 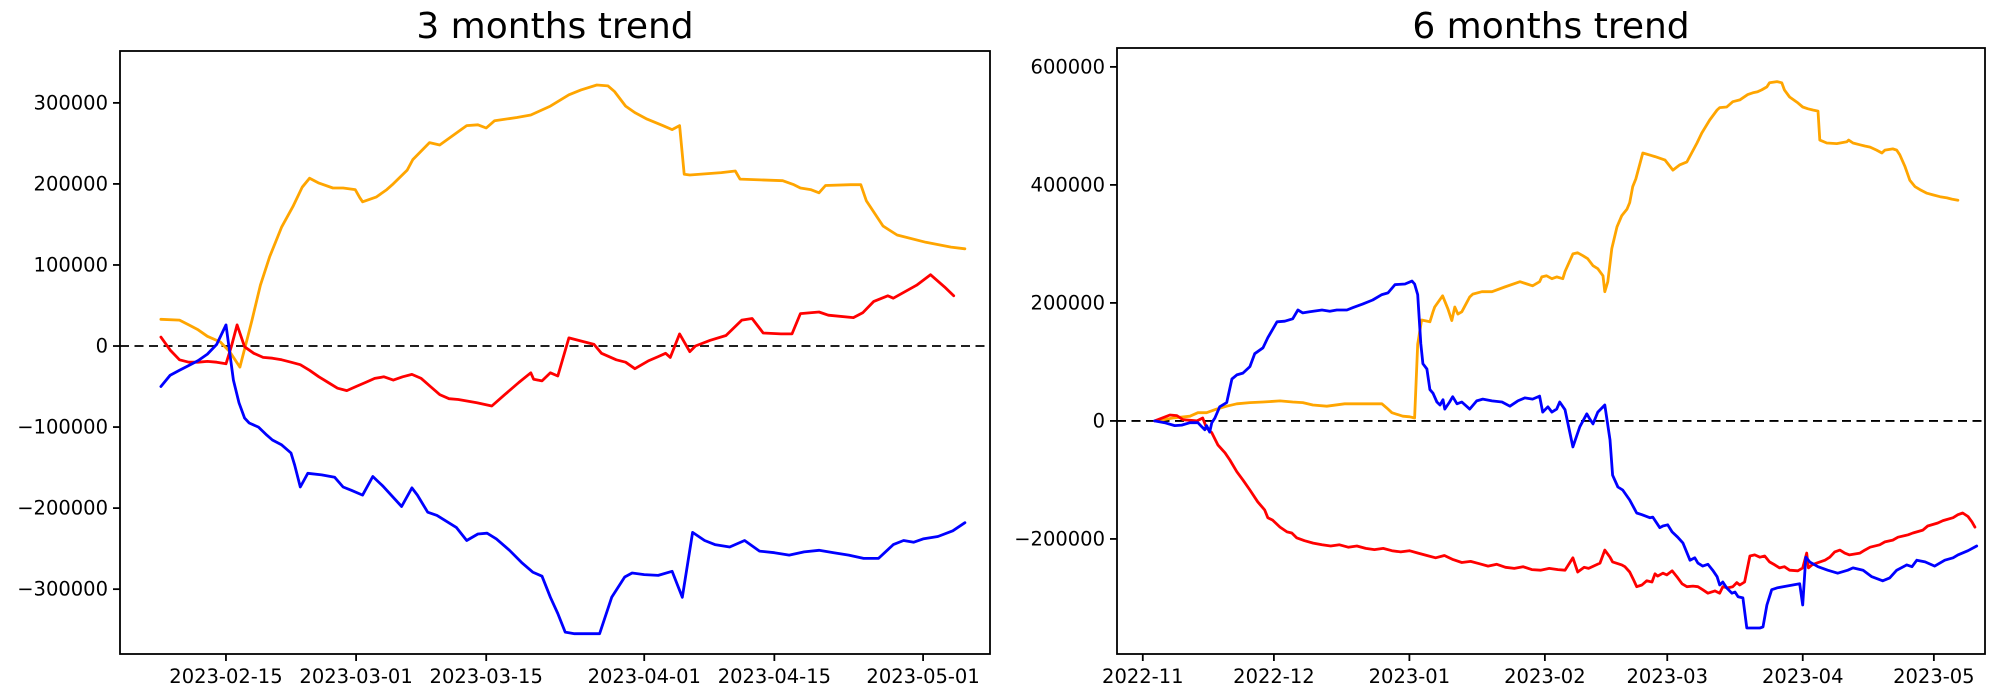 I want to click on x-tick-label: 2023-04-15, so click(x=774, y=676).